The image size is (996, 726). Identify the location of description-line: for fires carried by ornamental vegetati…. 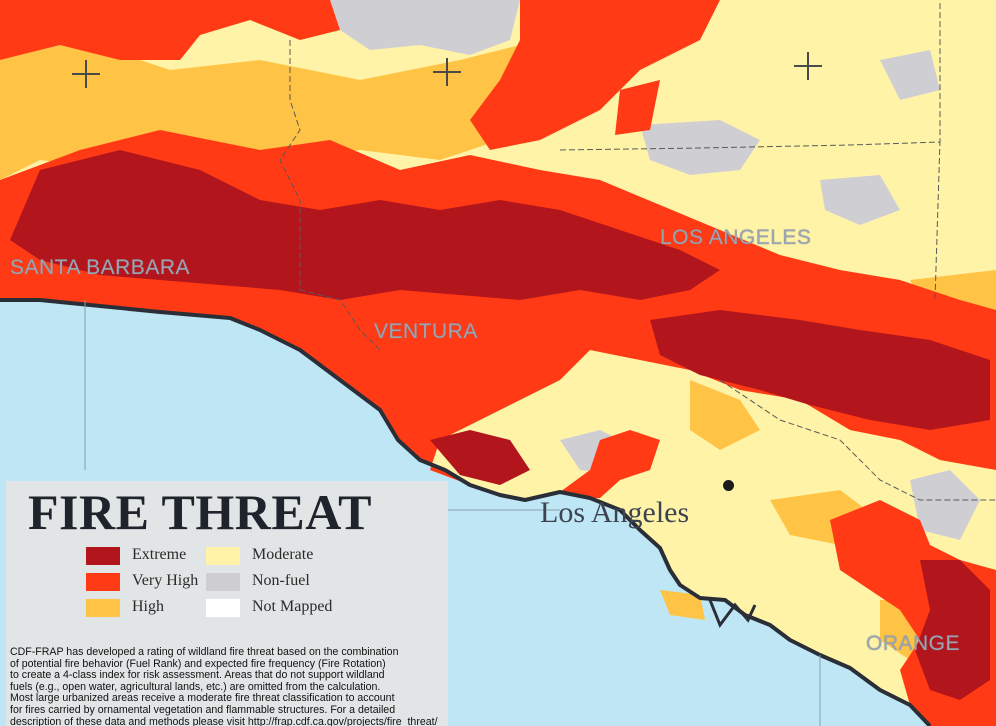
(203, 709).